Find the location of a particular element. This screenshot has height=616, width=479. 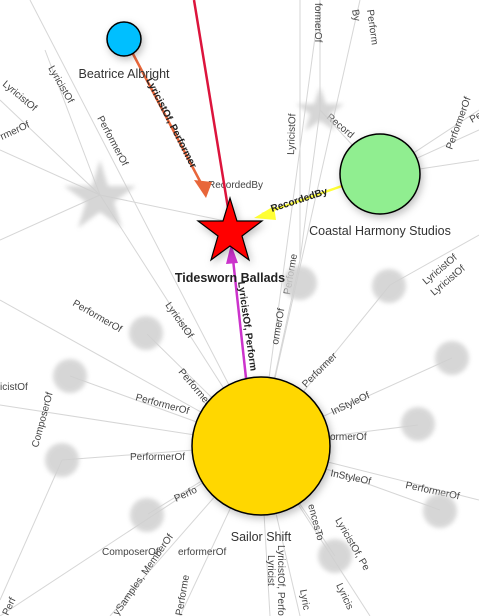

edge-label: RecordedBy is located at coordinates (235, 185).